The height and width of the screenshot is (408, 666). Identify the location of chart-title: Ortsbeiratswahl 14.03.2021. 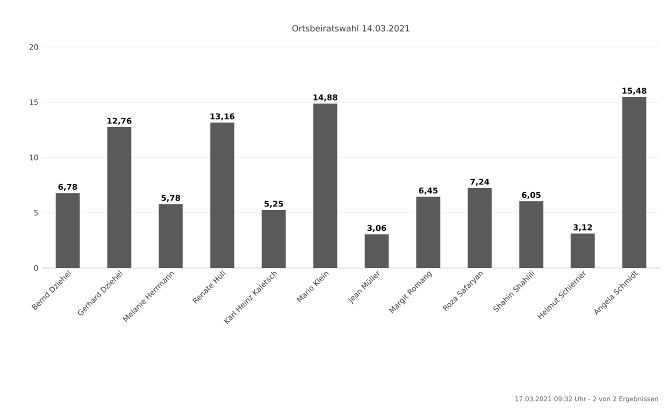
(351, 28).